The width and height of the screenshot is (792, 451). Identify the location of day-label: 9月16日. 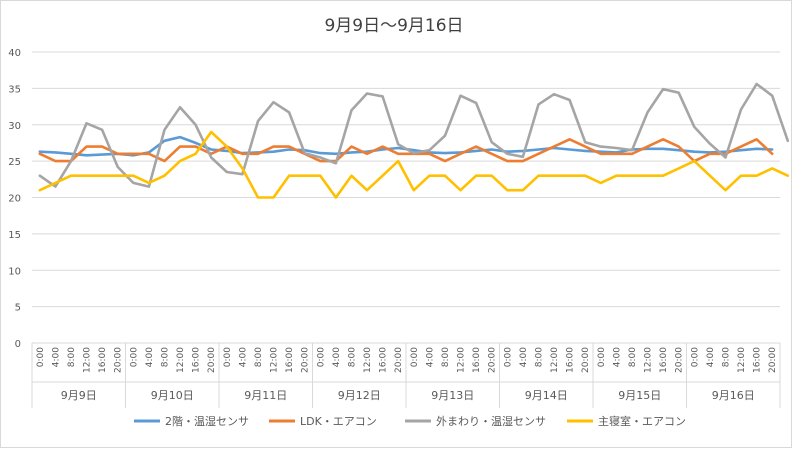
(733, 395).